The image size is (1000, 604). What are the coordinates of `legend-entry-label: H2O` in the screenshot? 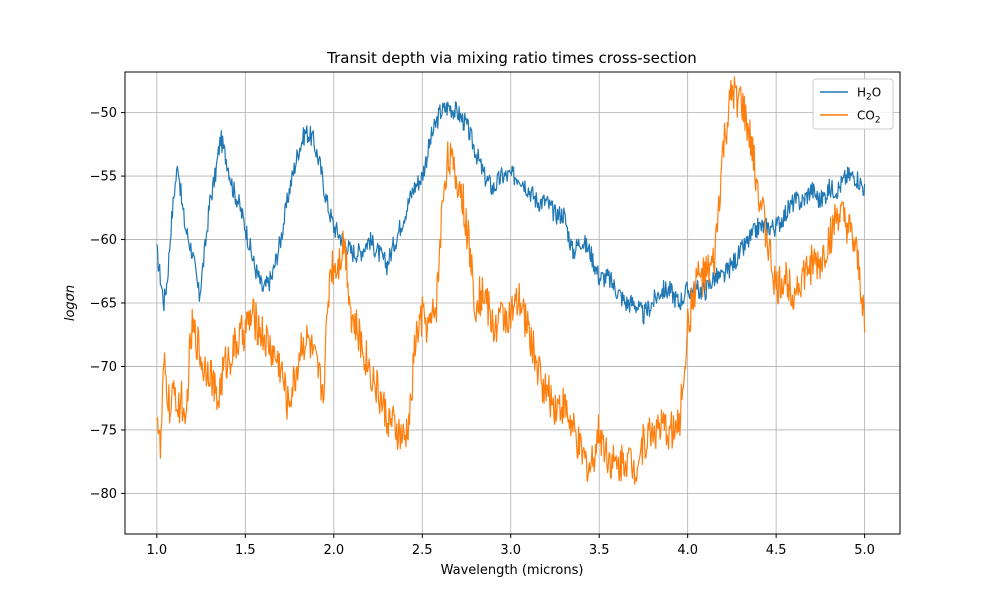 It's located at (869, 94).